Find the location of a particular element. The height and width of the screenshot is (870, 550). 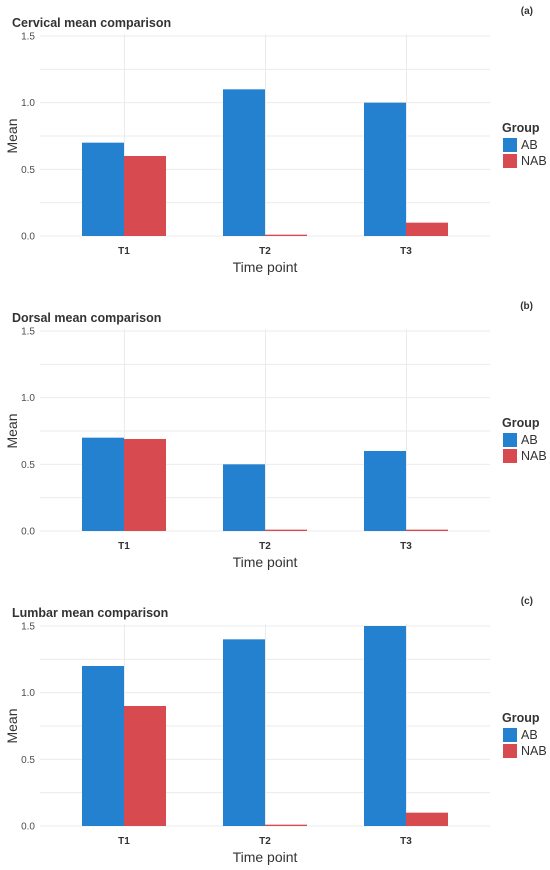

panel-tag: (b) is located at coordinates (526, 306).